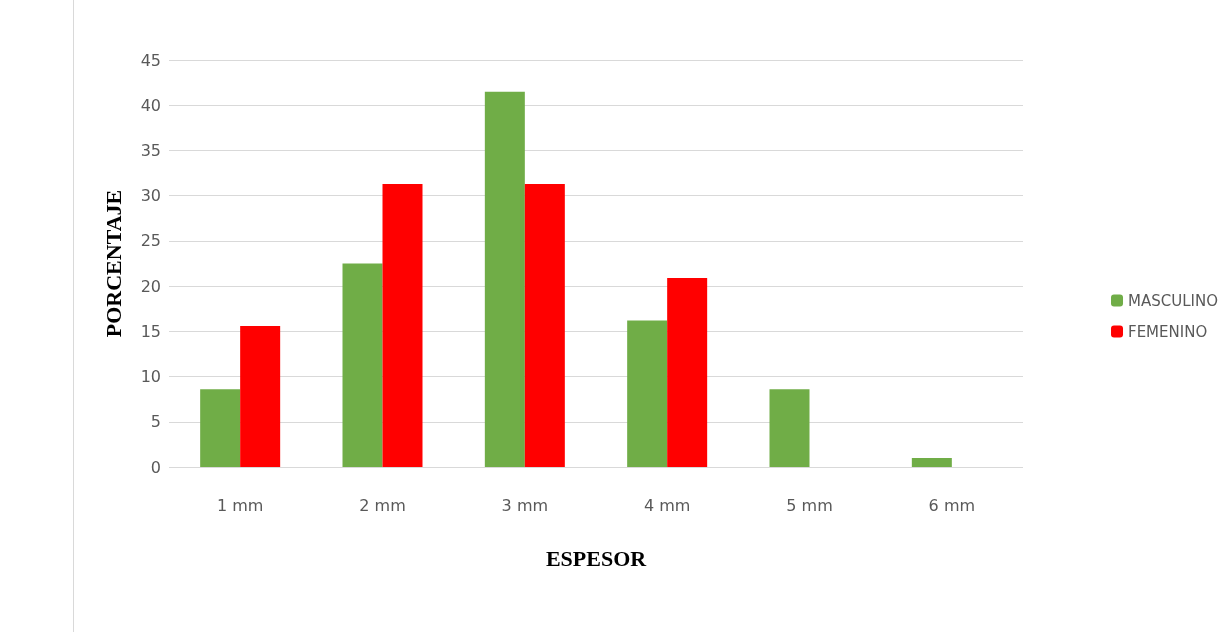 Image resolution: width=1232 pixels, height=632 pixels. I want to click on y-axis-title: PORCENTAJE, so click(113, 263).